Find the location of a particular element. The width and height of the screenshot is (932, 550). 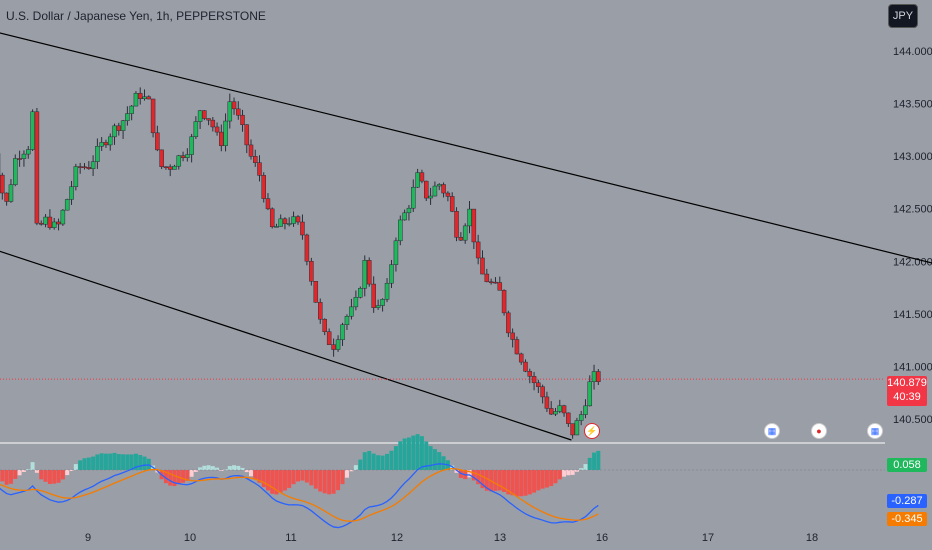

lightning-icon: ⚡ is located at coordinates (592, 431).